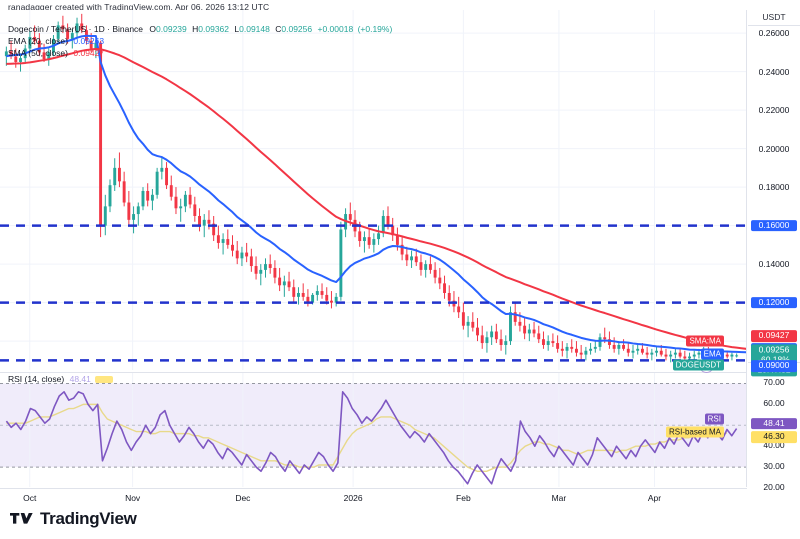 This screenshot has width=800, height=539. What do you see at coordinates (559, 498) in the screenshot?
I see `time-tick-Mar: Mar` at bounding box center [559, 498].